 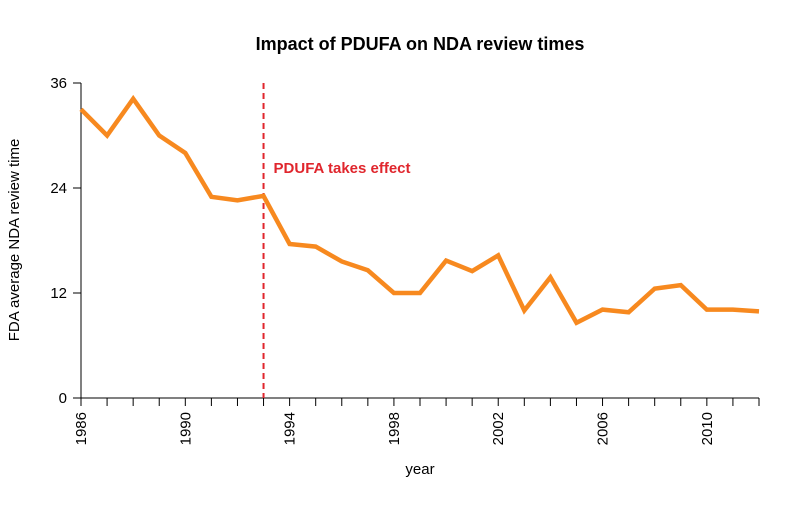 What do you see at coordinates (419, 469) in the screenshot?
I see `x-axis-label: year` at bounding box center [419, 469].